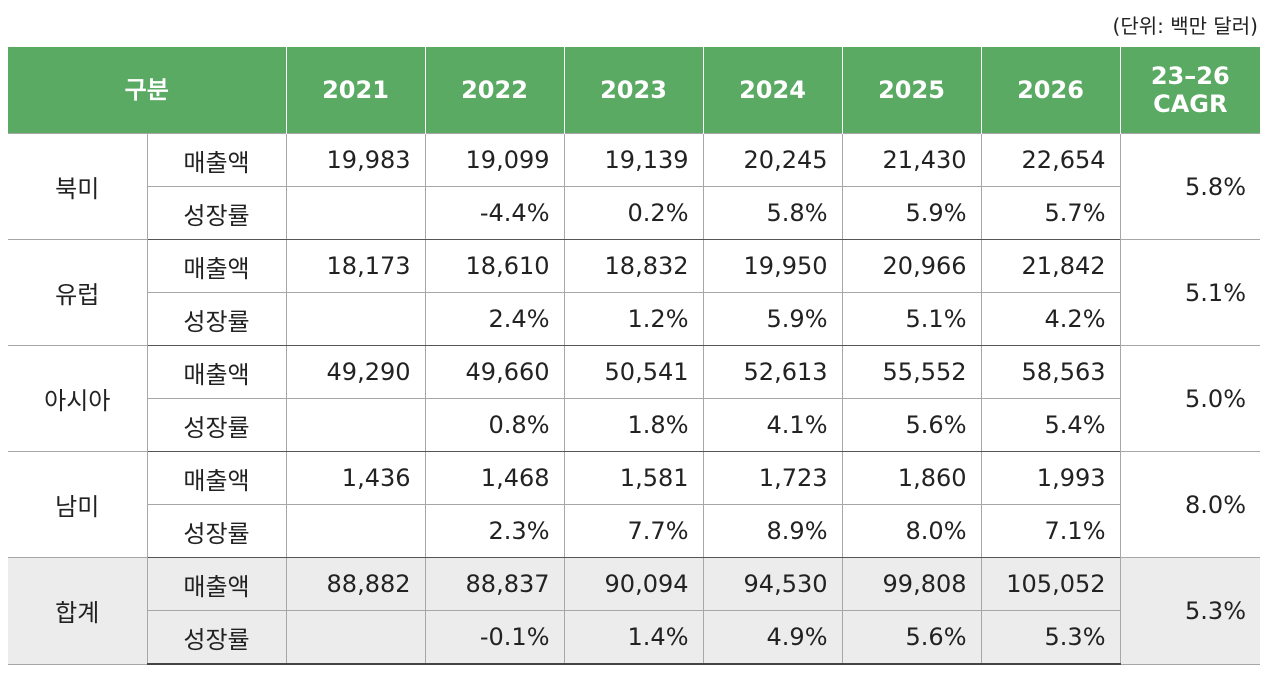  What do you see at coordinates (494, 531) in the screenshot?
I see `growth-value: 2.3%` at bounding box center [494, 531].